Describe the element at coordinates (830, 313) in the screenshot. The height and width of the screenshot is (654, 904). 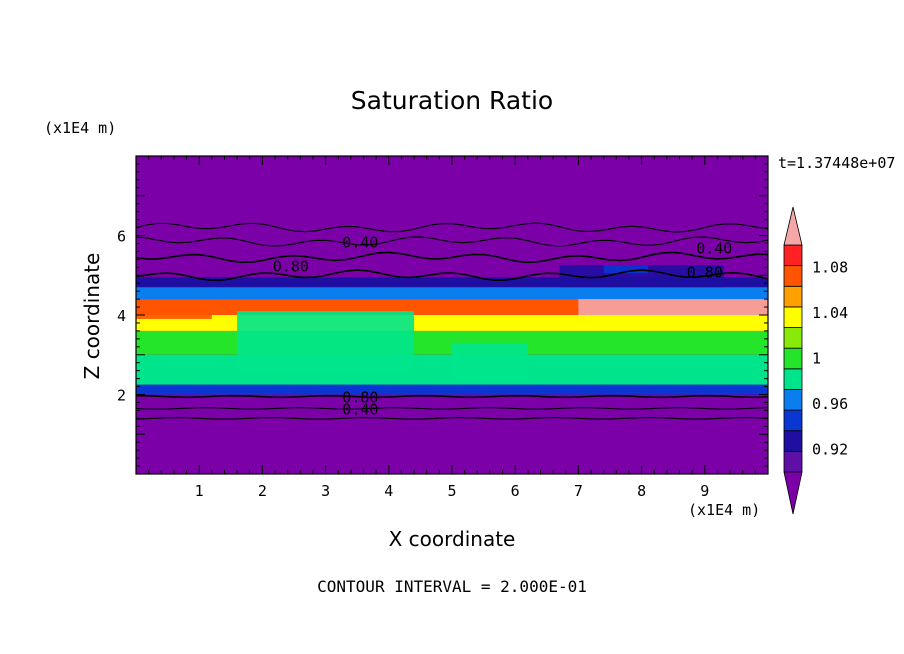
I see `colorbar-tick-label: 1.04` at that location.